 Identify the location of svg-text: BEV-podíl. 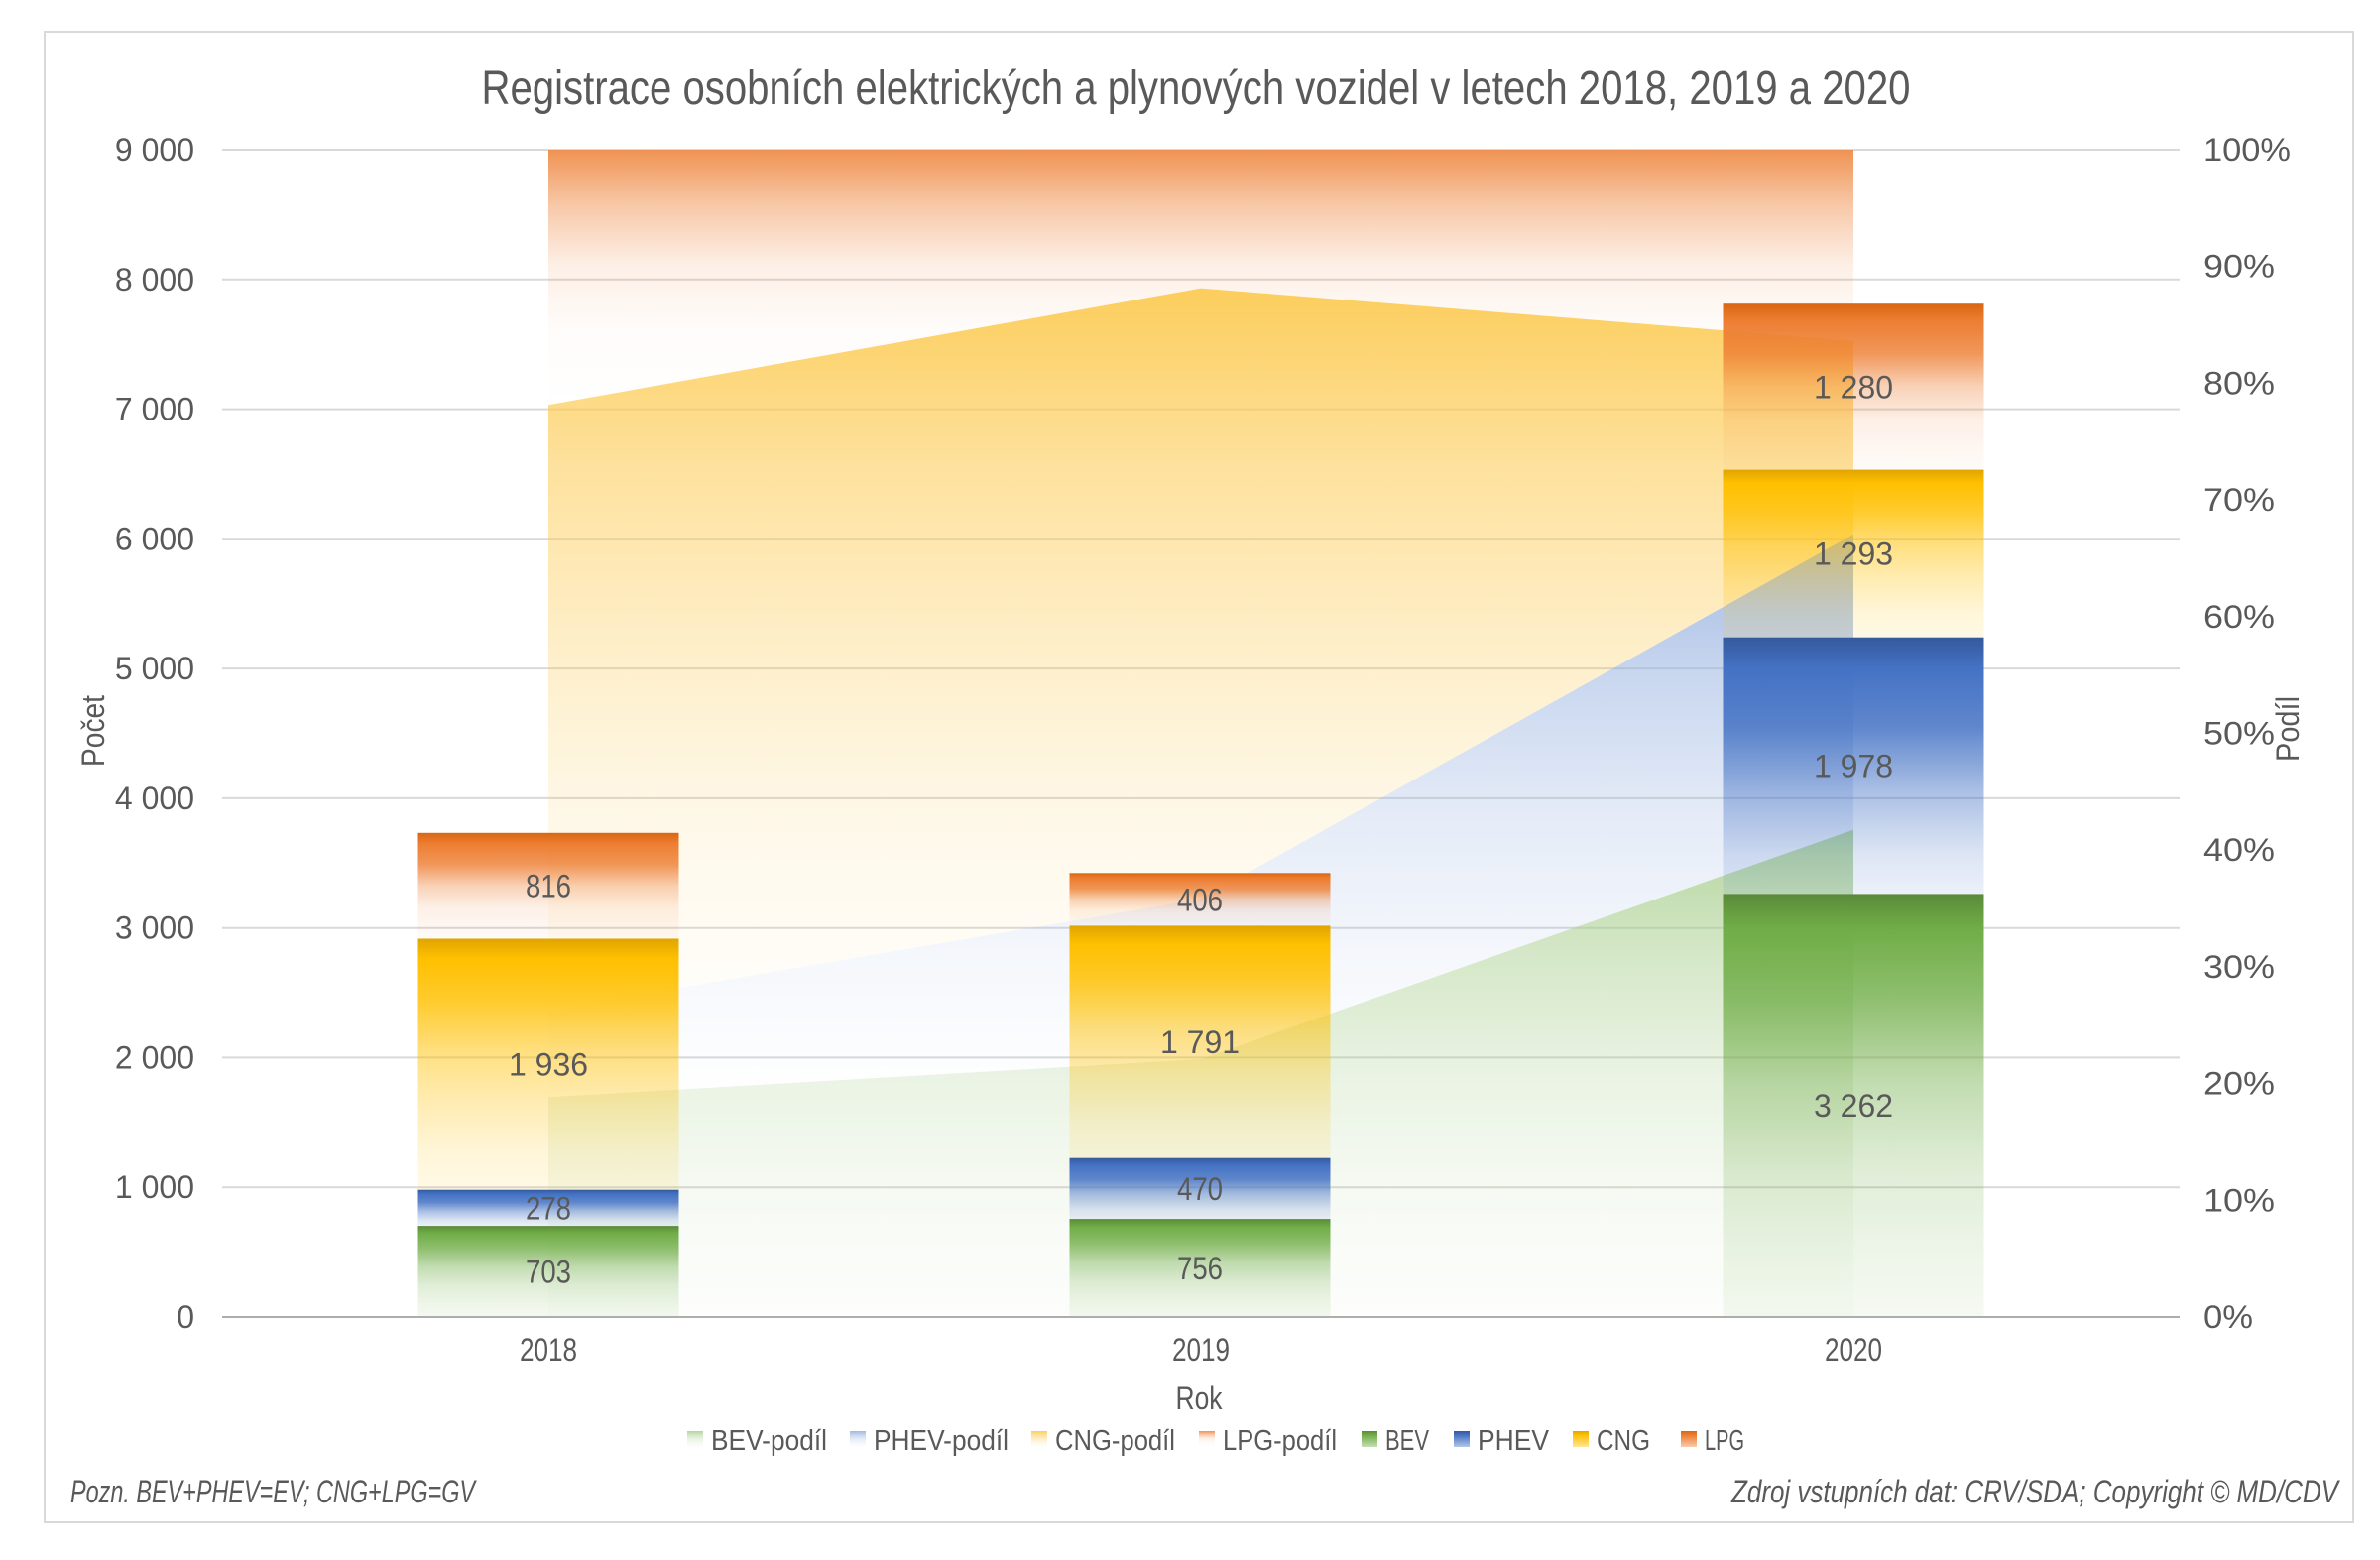
(769, 1441).